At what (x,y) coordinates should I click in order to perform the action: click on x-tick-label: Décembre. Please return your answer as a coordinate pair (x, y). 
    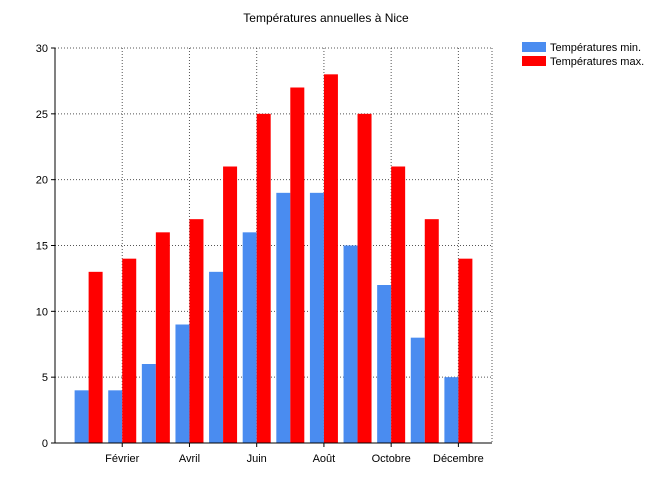
    Looking at the image, I should click on (458, 459).